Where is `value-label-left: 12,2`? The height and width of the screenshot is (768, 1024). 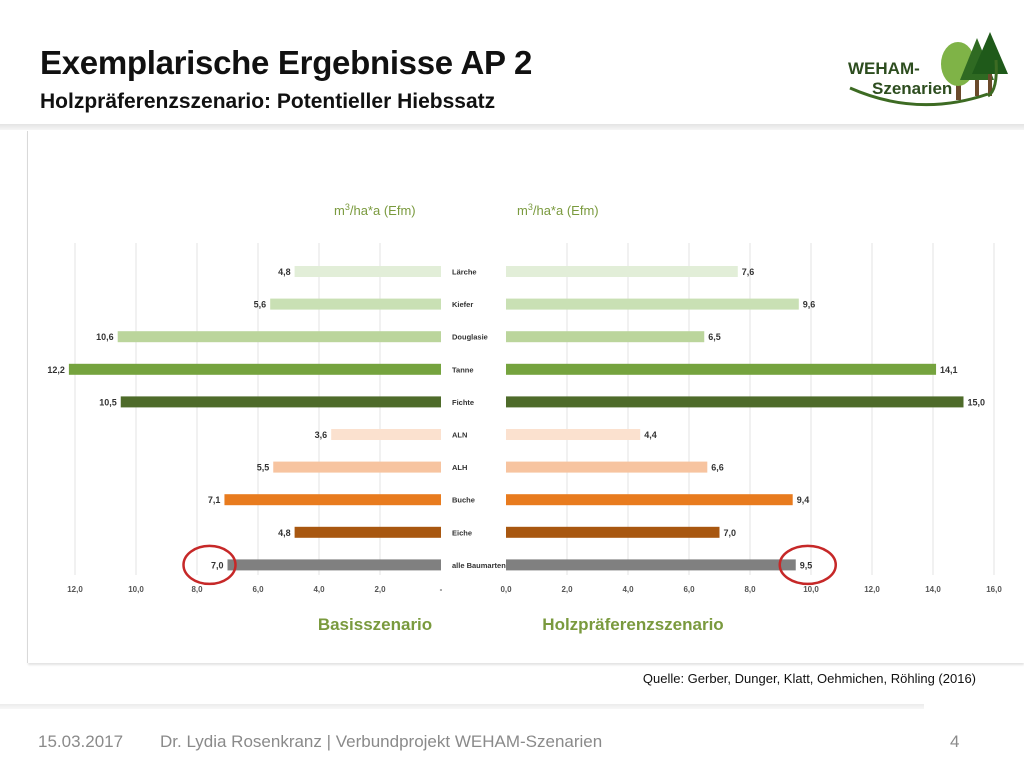
value-label-left: 12,2 is located at coordinates (56, 370).